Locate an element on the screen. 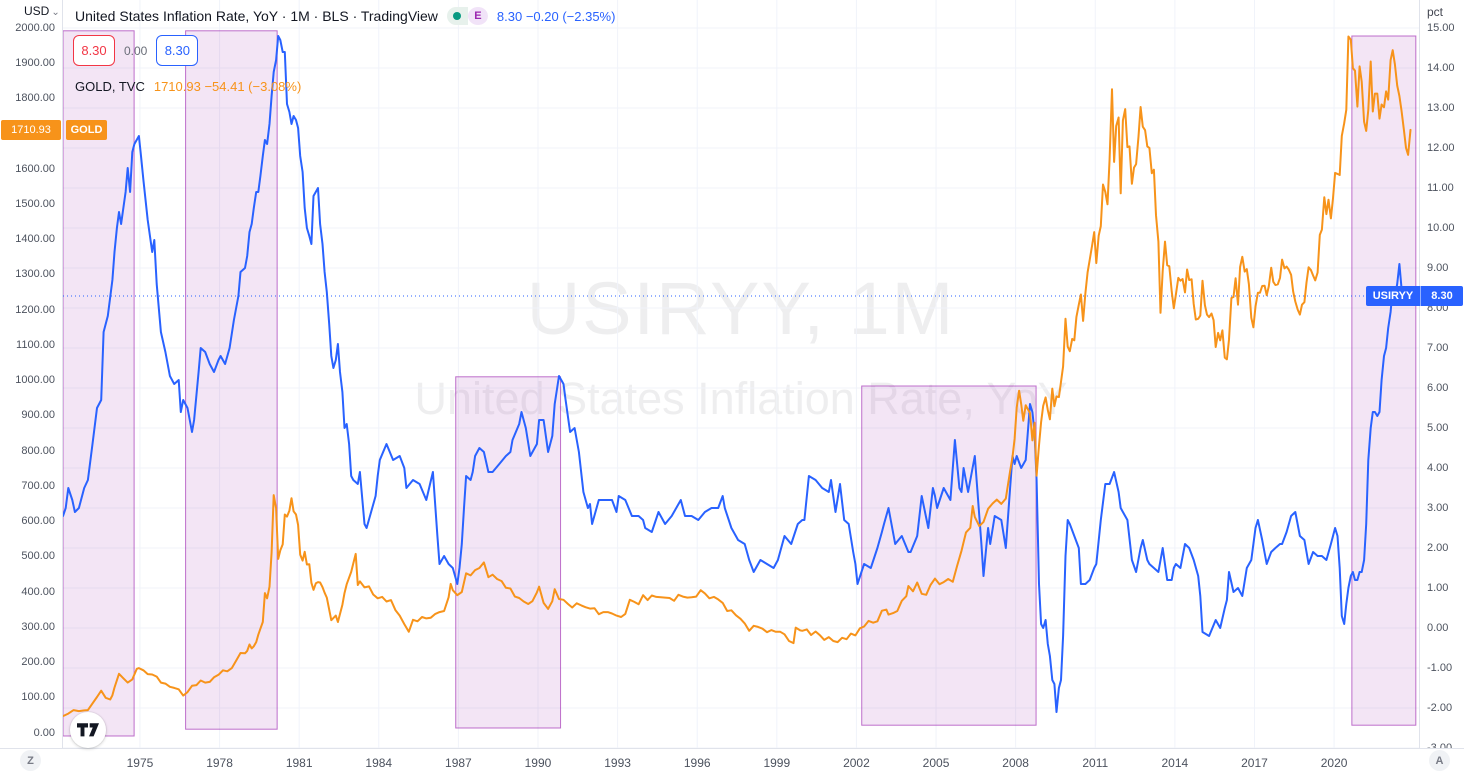  market-open-dot-icon is located at coordinates (457, 16).